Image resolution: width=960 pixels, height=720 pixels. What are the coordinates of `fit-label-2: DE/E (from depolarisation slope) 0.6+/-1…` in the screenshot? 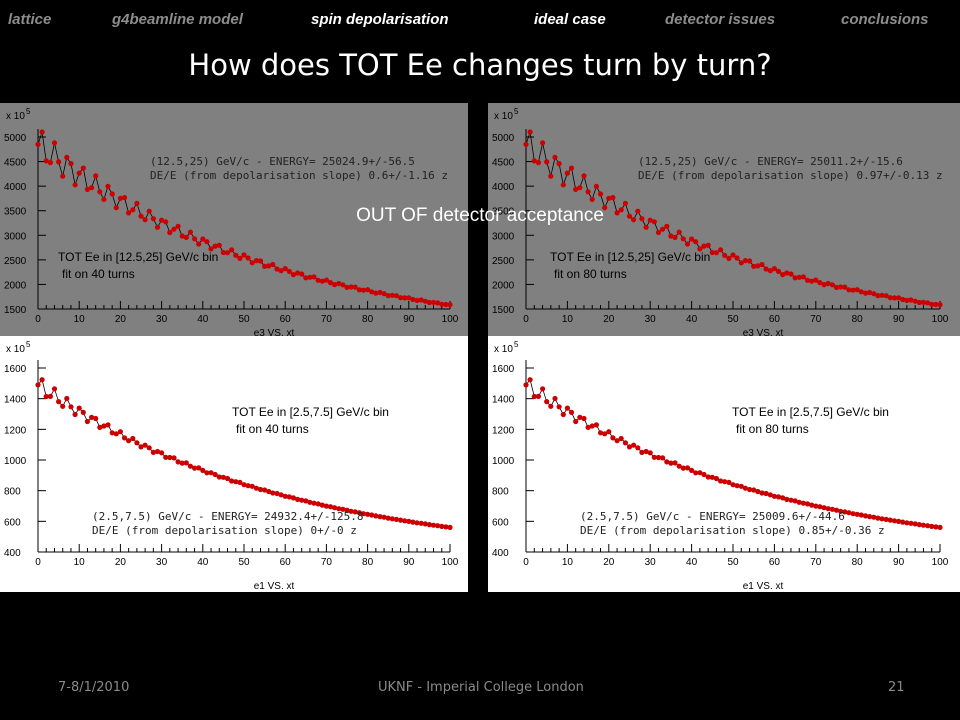 It's located at (299, 175).